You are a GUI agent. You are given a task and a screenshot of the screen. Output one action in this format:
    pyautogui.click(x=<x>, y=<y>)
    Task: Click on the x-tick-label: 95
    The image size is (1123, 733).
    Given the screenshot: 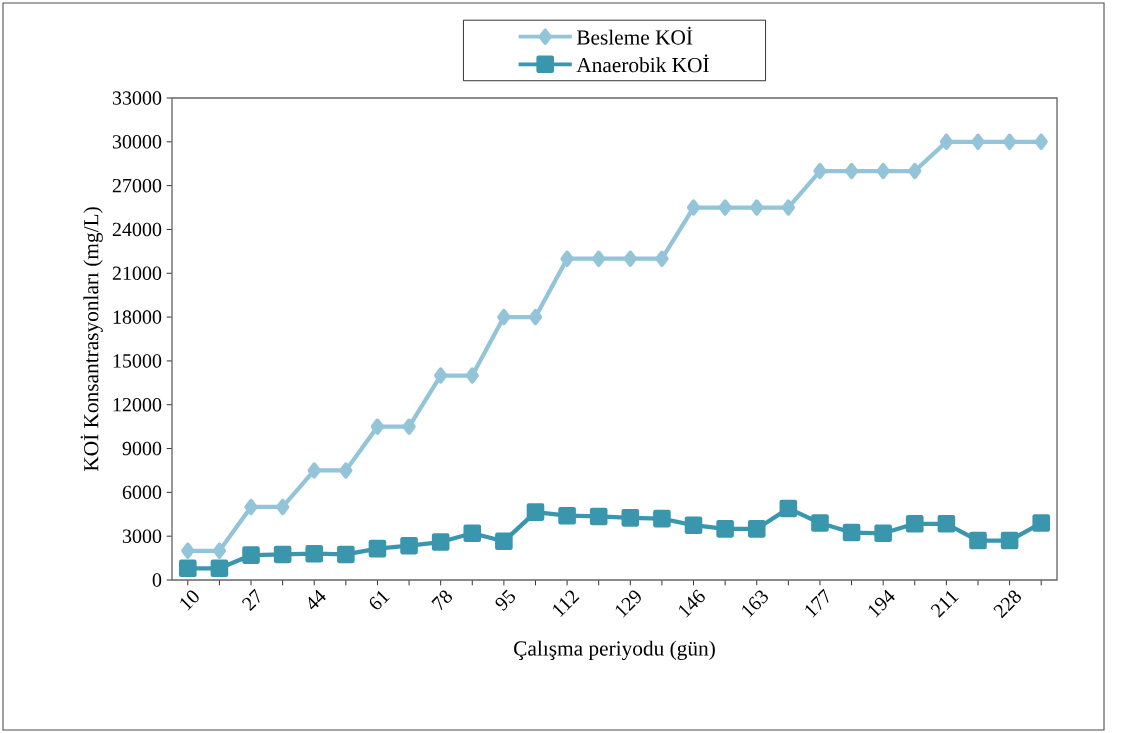 What is the action you would take?
    pyautogui.click(x=505, y=600)
    